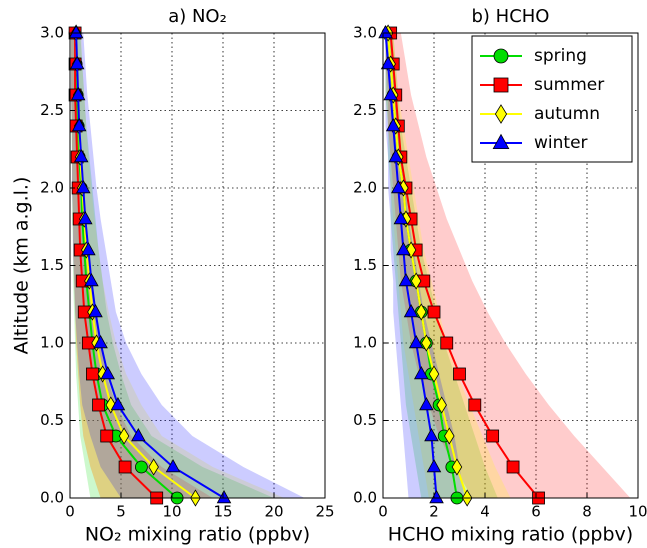 The width and height of the screenshot is (647, 548). What do you see at coordinates (365, 110) in the screenshot?
I see `y-tick-label: 2.5` at bounding box center [365, 110].